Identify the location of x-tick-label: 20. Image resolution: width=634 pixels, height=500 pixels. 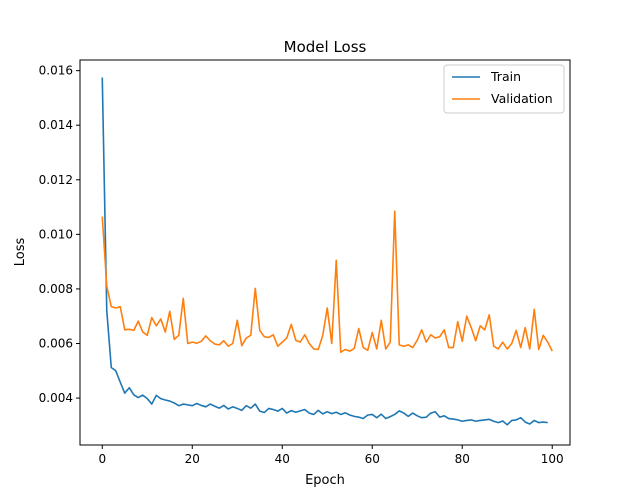
(192, 459).